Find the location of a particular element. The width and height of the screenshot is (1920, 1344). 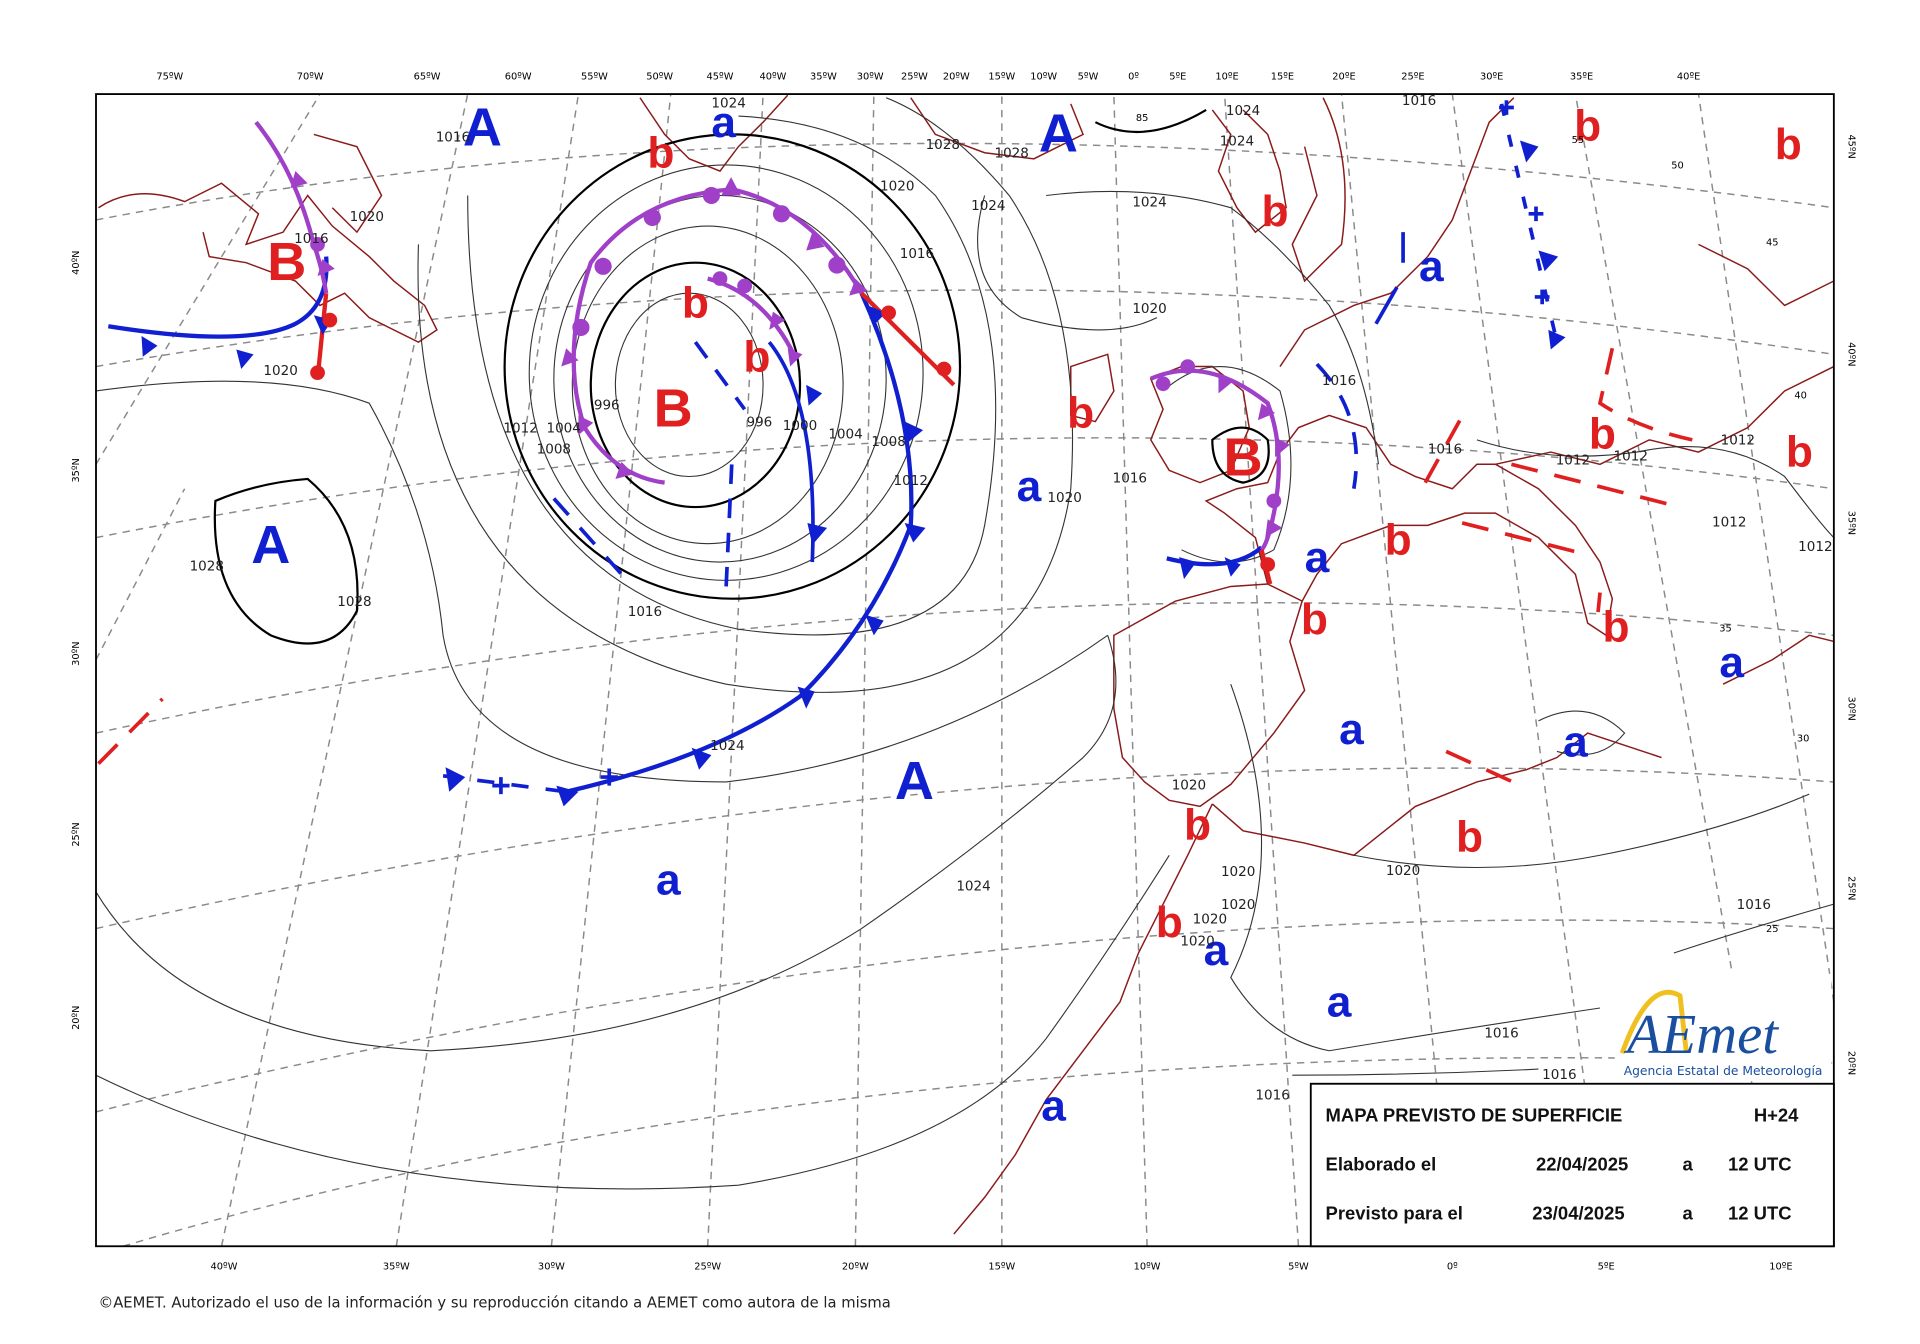

right-lat-label: 45ºN is located at coordinates (1851, 146).